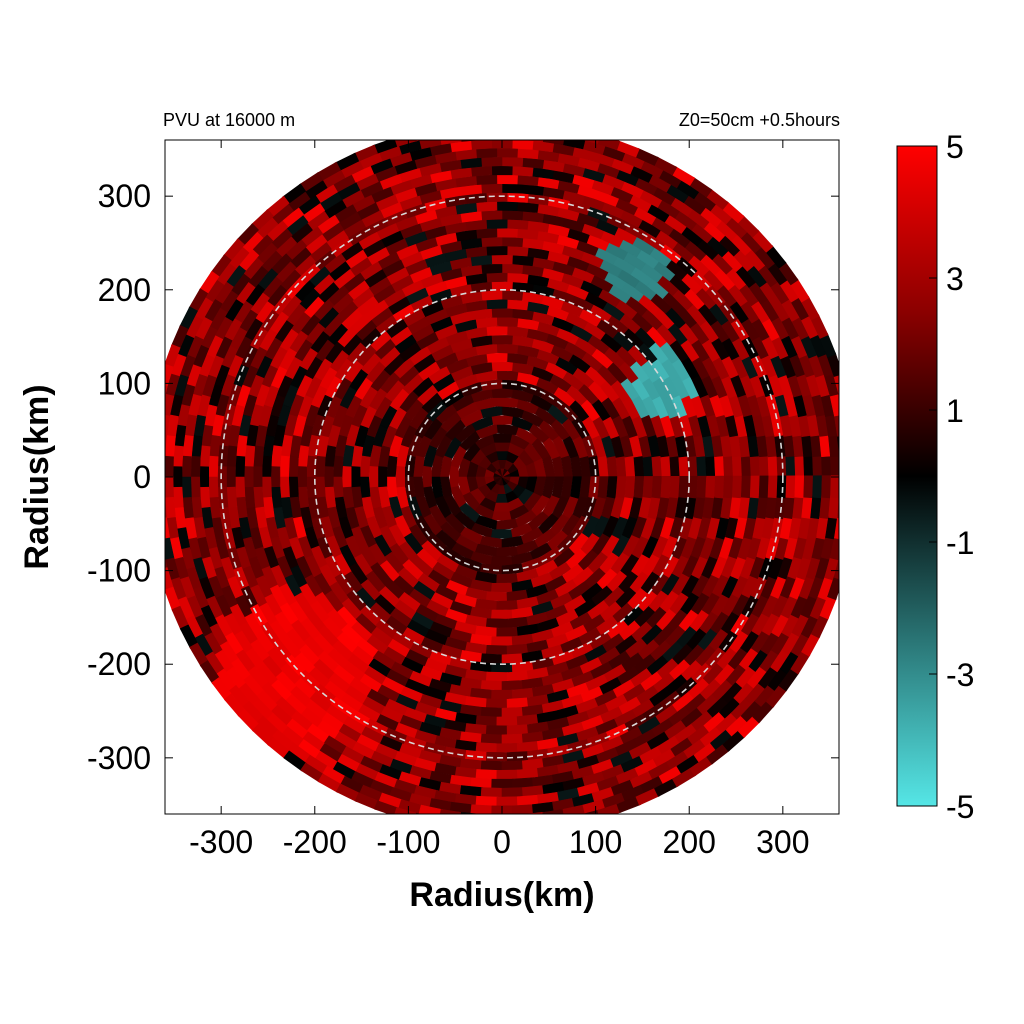 The width and height of the screenshot is (1024, 1024). I want to click on x-tick-label: -300, so click(221, 842).